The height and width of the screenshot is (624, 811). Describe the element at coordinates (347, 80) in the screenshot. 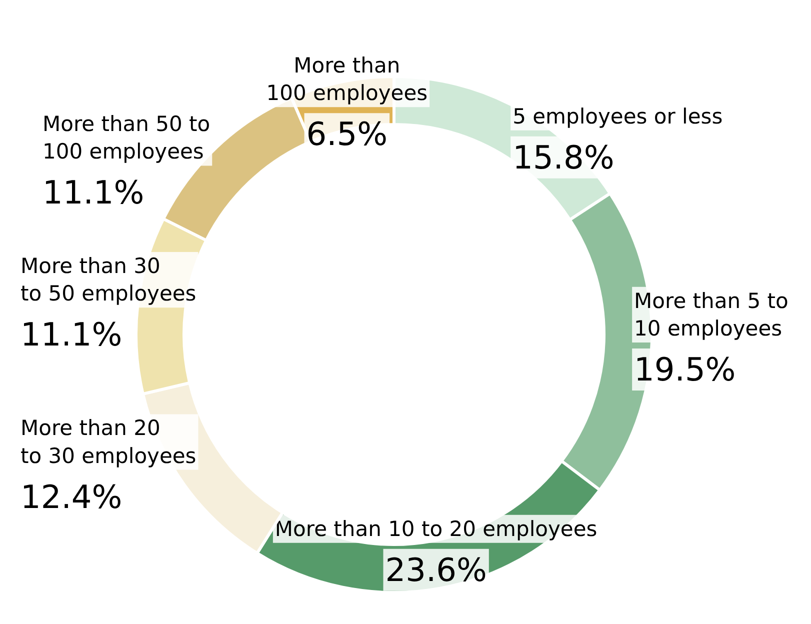

I see `slice-label: More than 100 employees` at that location.